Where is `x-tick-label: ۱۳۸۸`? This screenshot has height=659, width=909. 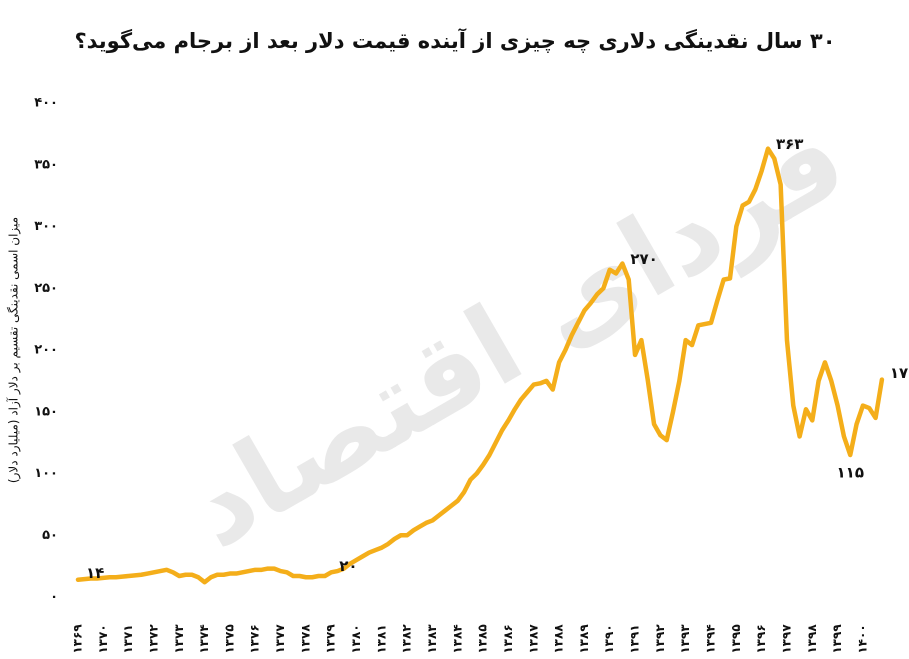 x-tick-label: ۱۳۸۸ is located at coordinates (559, 639).